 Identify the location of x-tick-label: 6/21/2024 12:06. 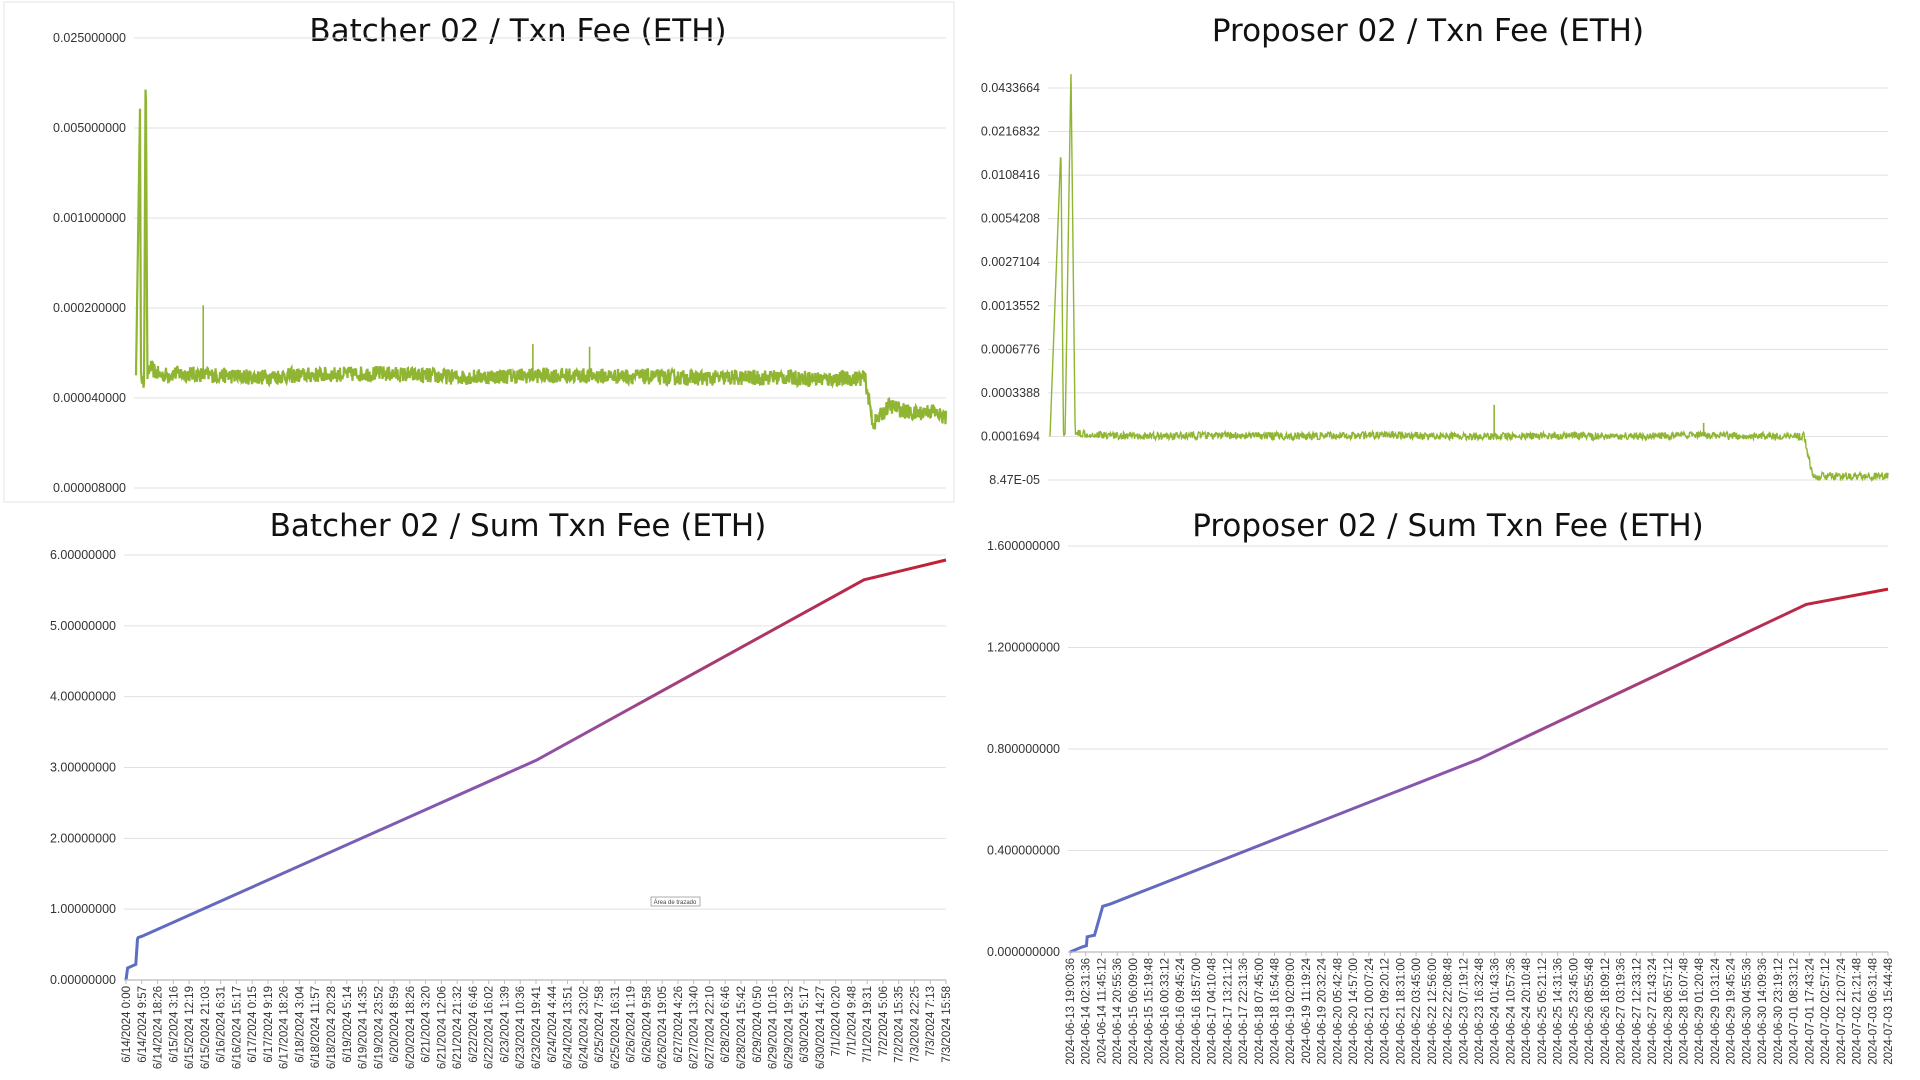
(442, 1027).